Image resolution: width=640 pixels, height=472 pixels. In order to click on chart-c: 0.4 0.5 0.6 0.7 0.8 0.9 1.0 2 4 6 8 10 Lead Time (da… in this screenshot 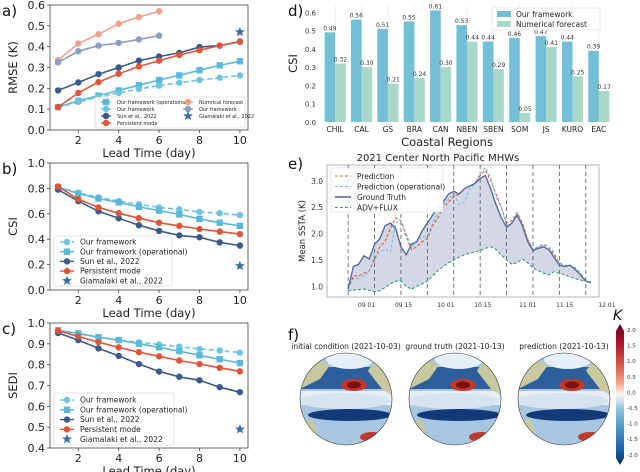, I will do `click(127, 394)`.